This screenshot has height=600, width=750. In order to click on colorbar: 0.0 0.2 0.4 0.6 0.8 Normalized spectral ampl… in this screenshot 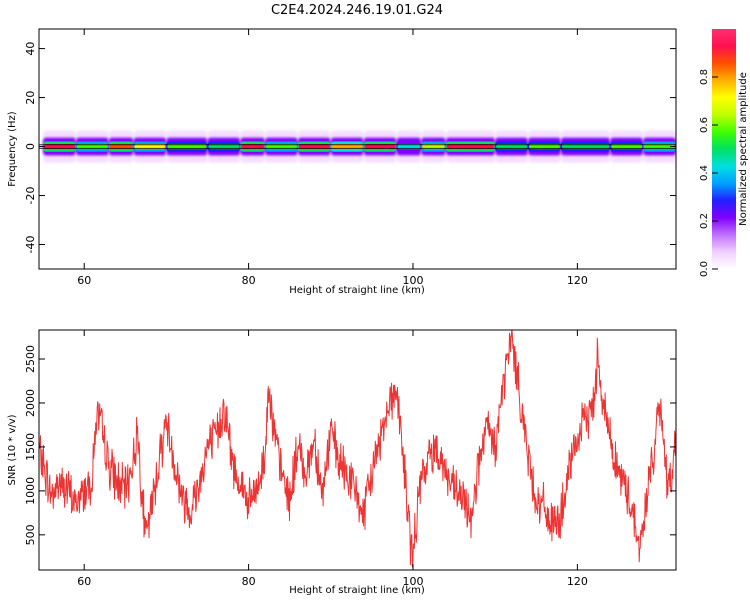, I will do `click(724, 153)`.